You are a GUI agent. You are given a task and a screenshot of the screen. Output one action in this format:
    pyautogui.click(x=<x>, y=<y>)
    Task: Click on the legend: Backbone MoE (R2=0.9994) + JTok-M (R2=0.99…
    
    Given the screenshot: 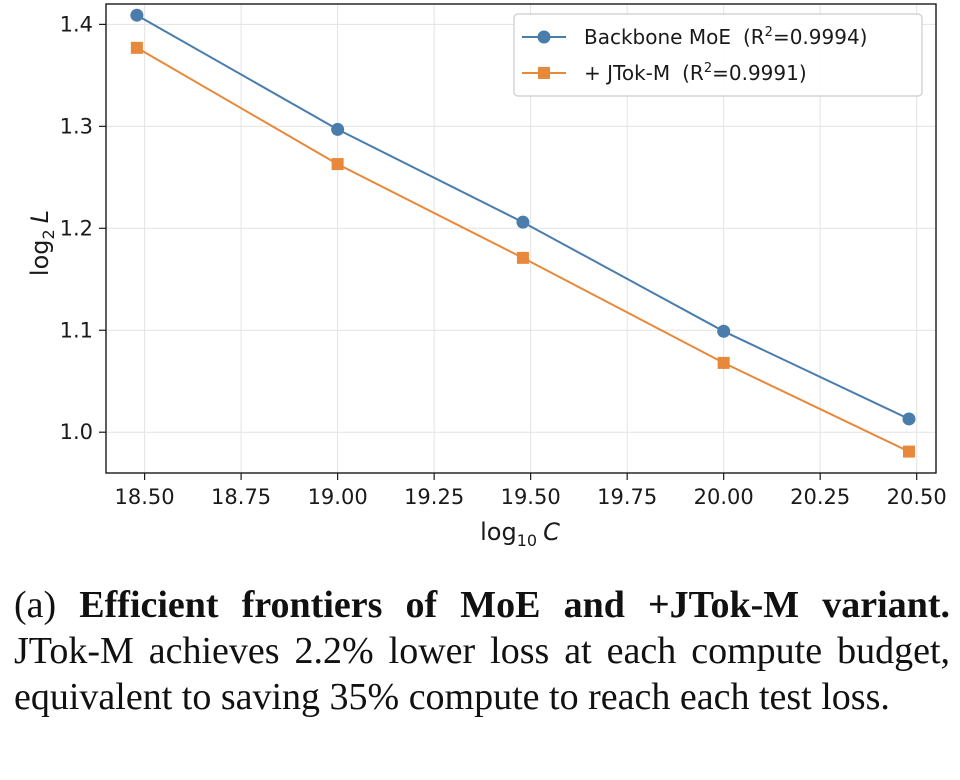 What is the action you would take?
    pyautogui.click(x=718, y=55)
    